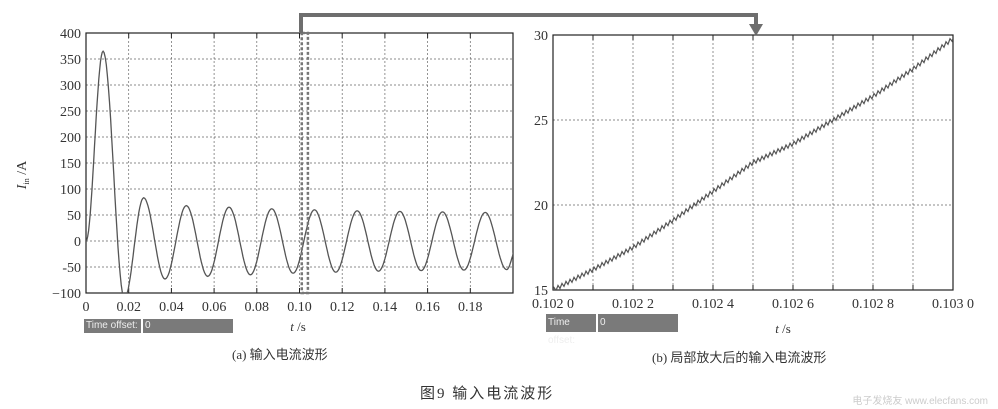  What do you see at coordinates (112, 326) in the screenshot?
I see `time-offset-label-a: Time offset:` at bounding box center [112, 326].